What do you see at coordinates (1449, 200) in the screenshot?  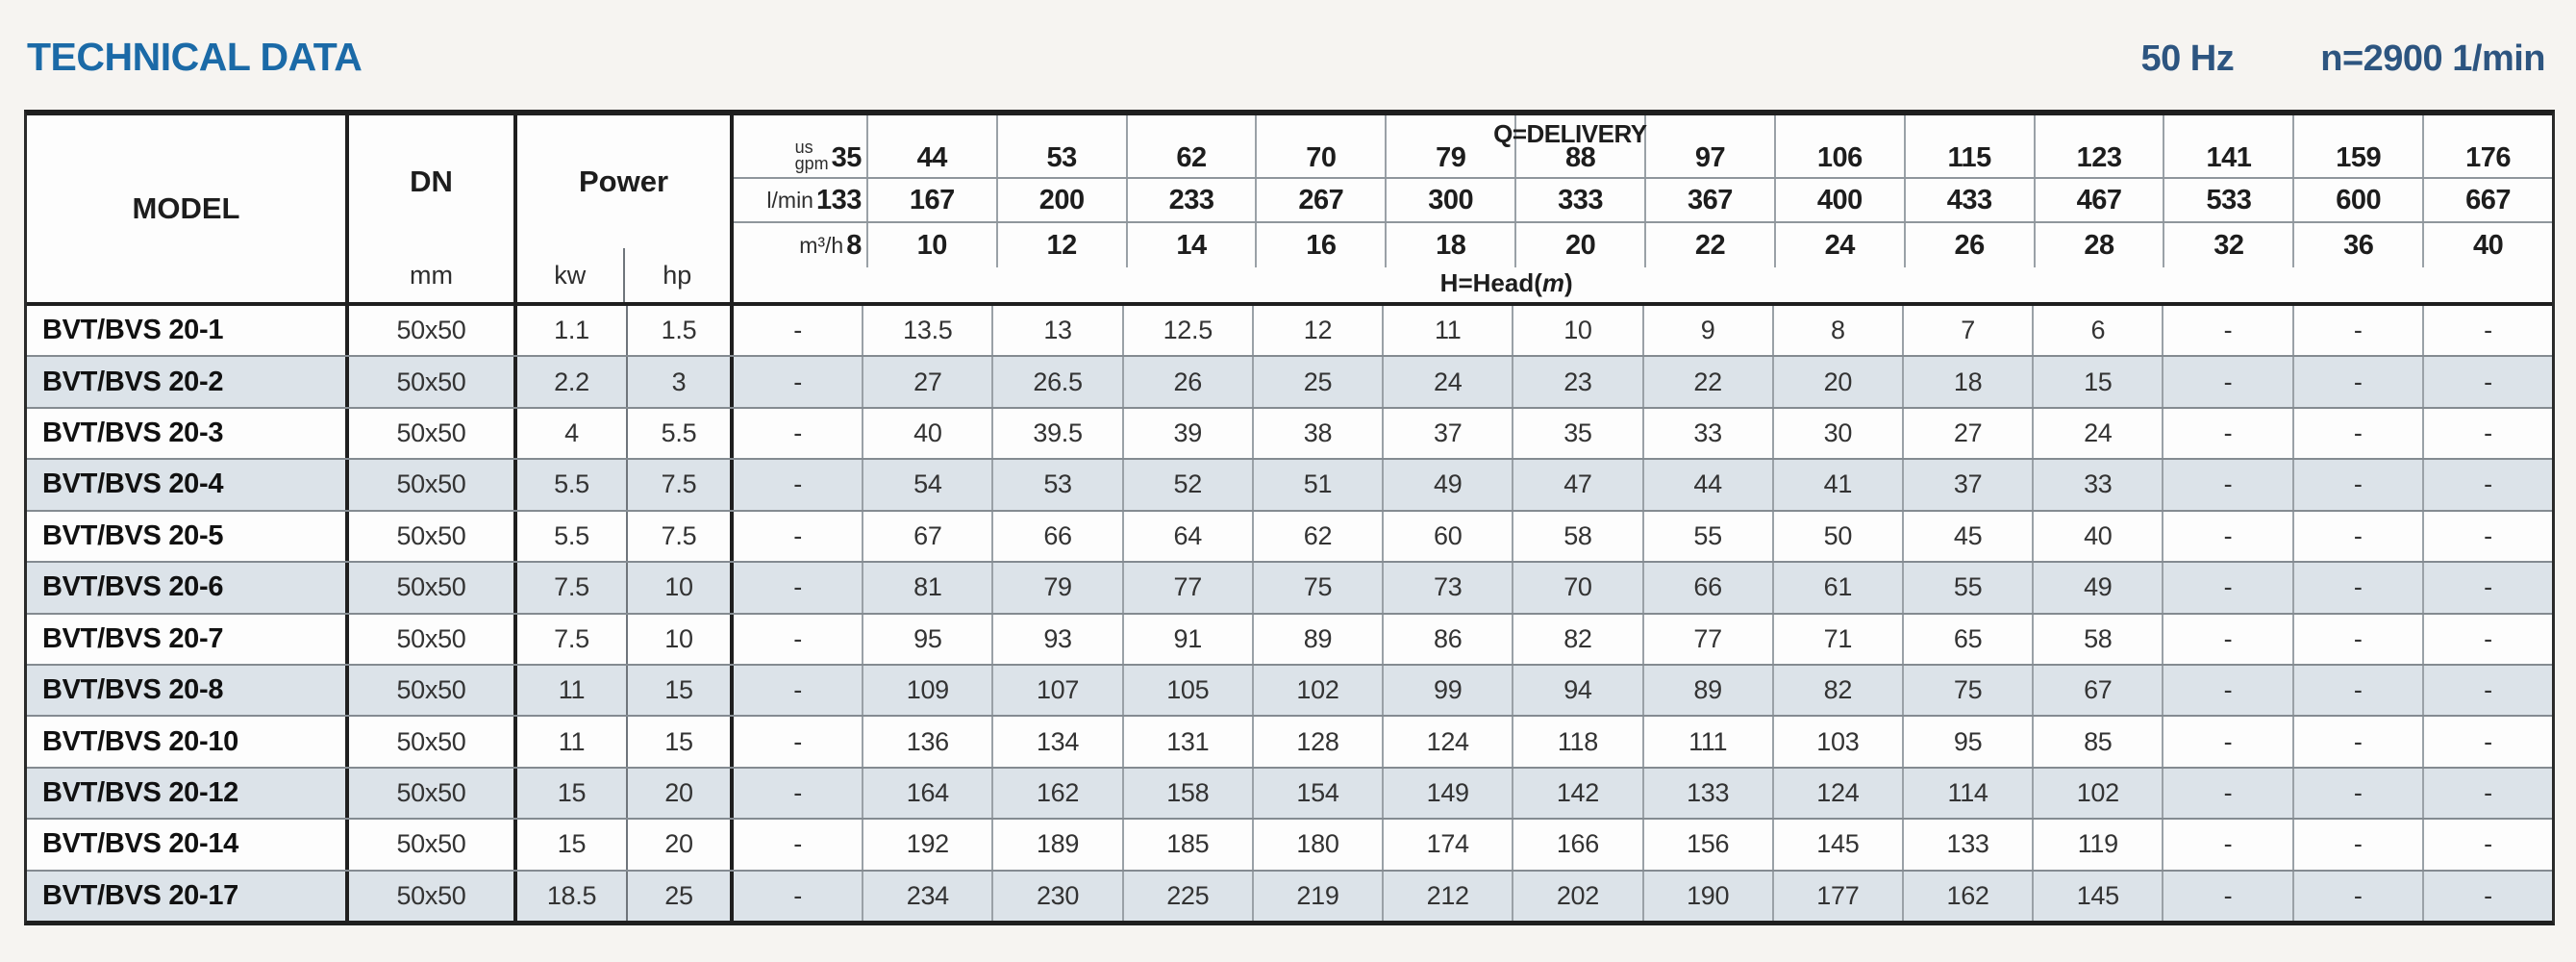 I see `delivery-value: 300` at bounding box center [1449, 200].